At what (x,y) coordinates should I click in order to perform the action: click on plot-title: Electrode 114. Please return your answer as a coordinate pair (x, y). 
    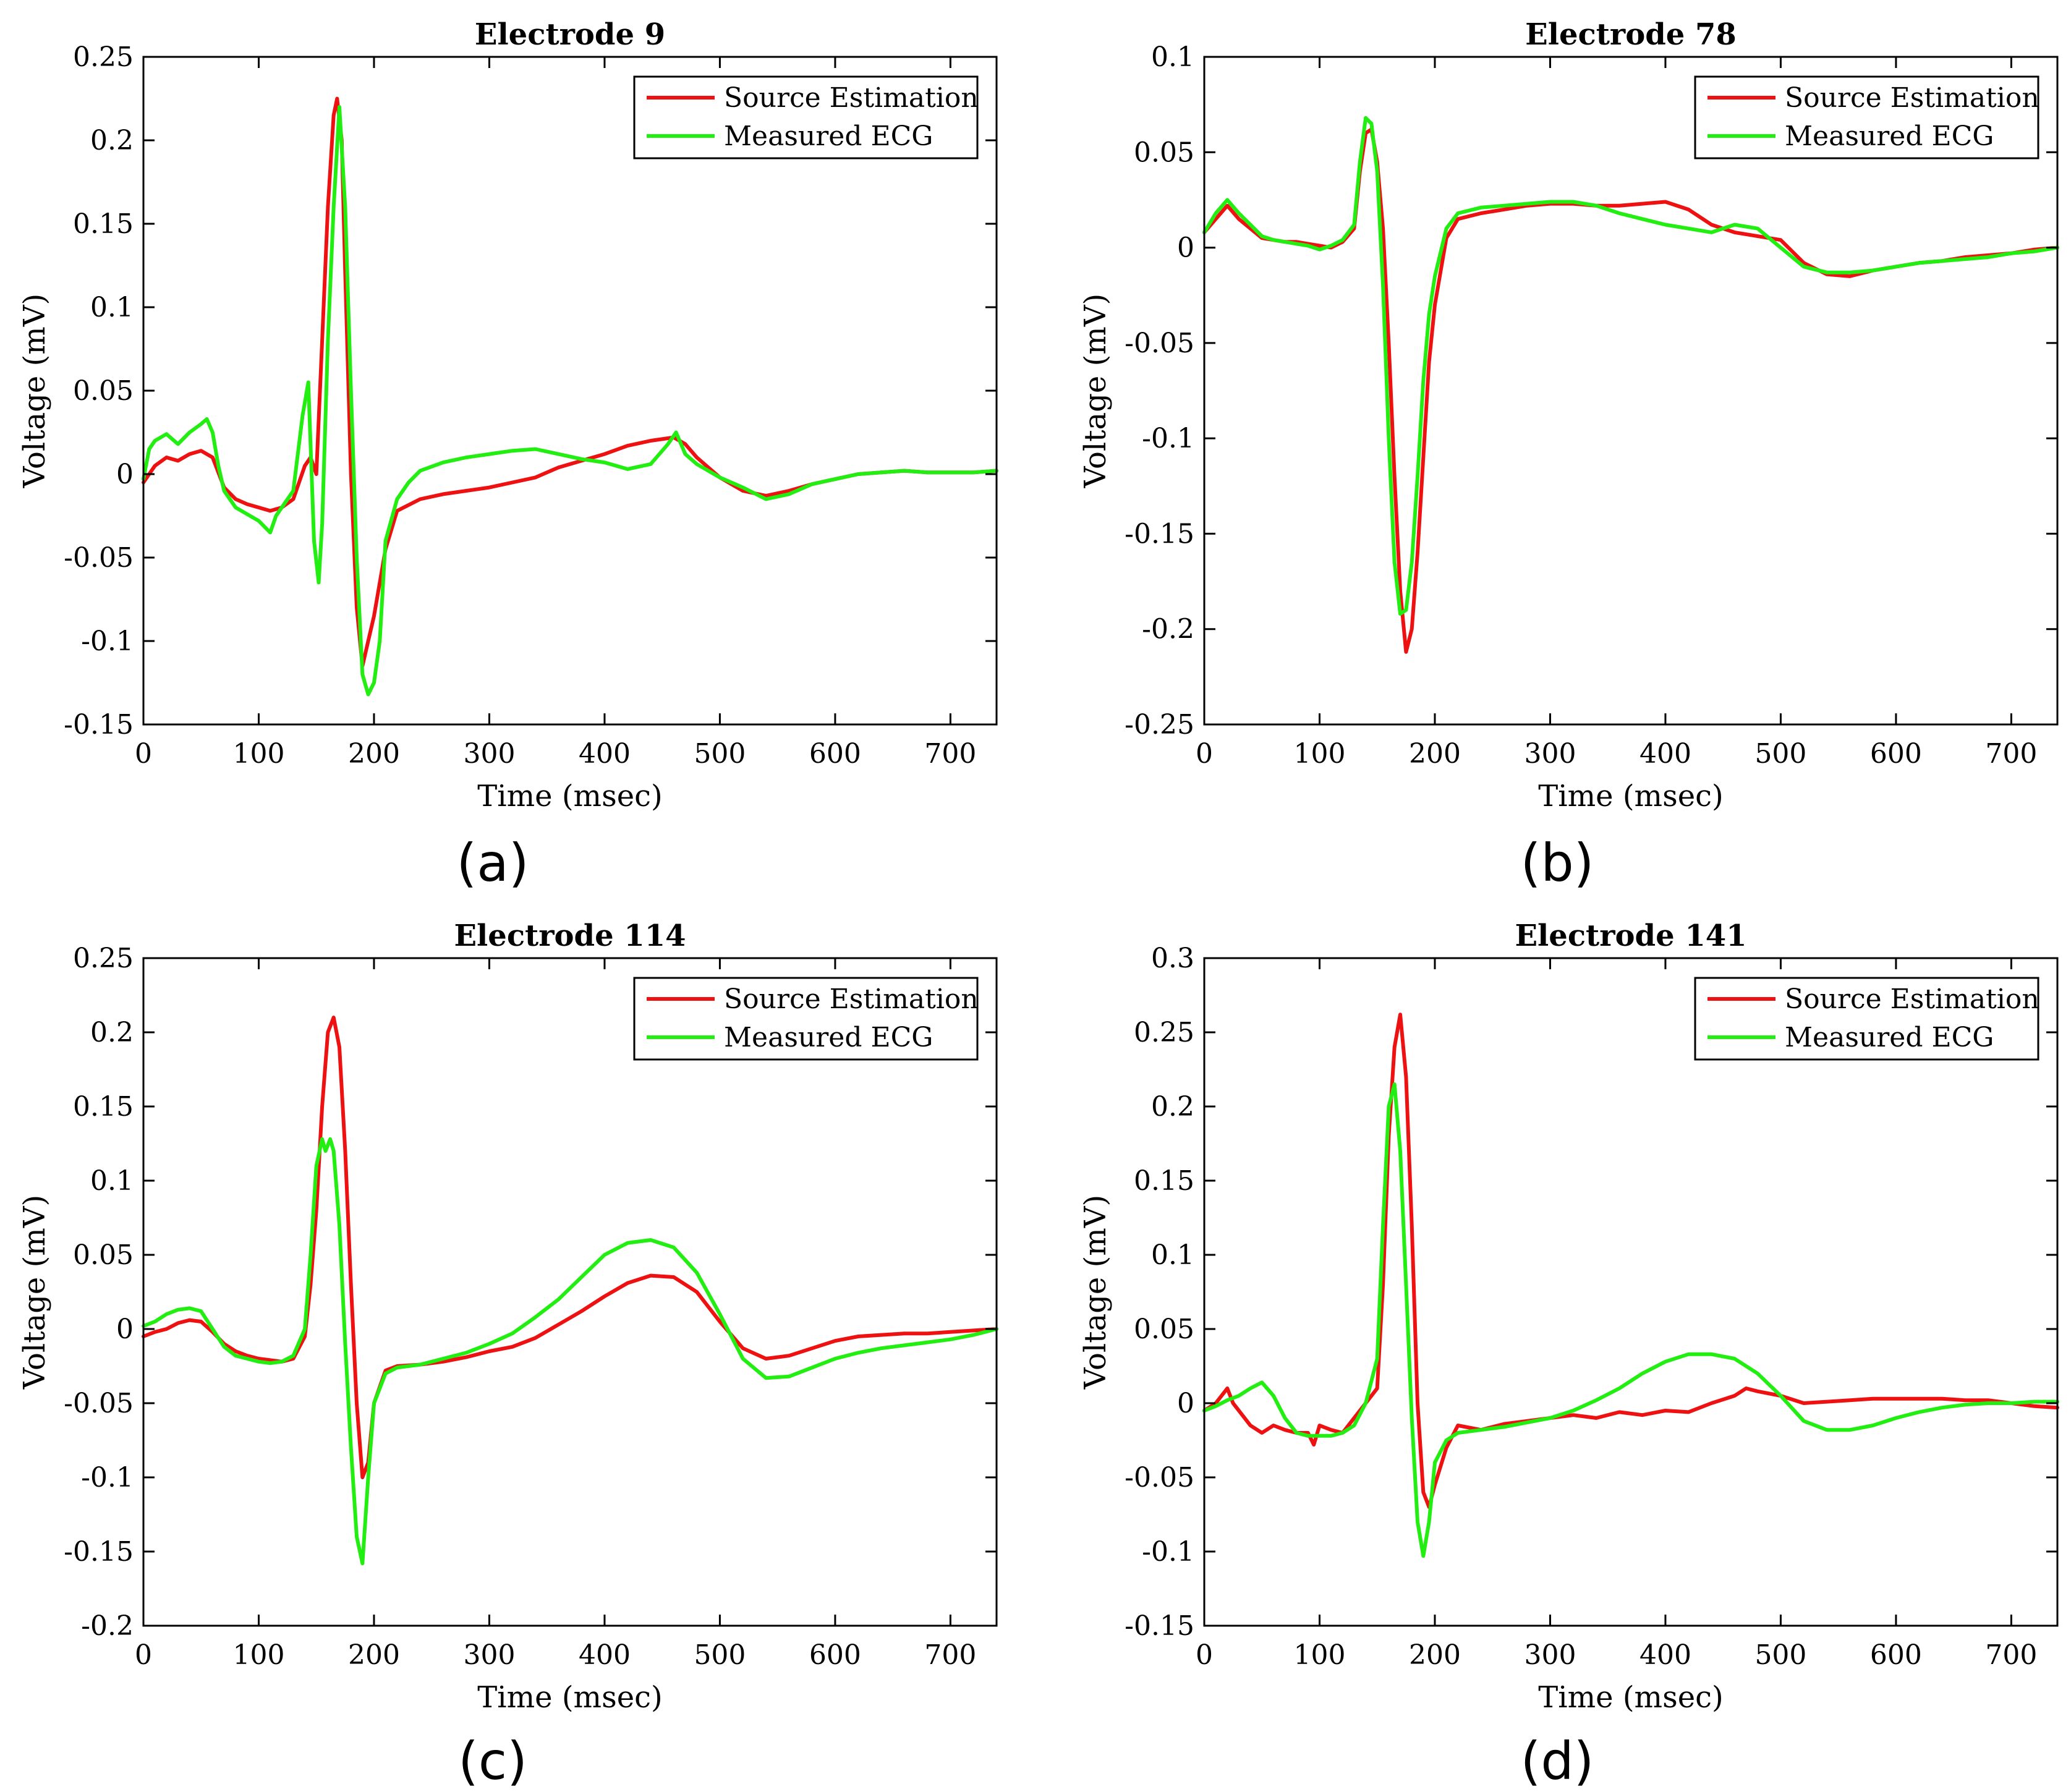
    Looking at the image, I should click on (570, 936).